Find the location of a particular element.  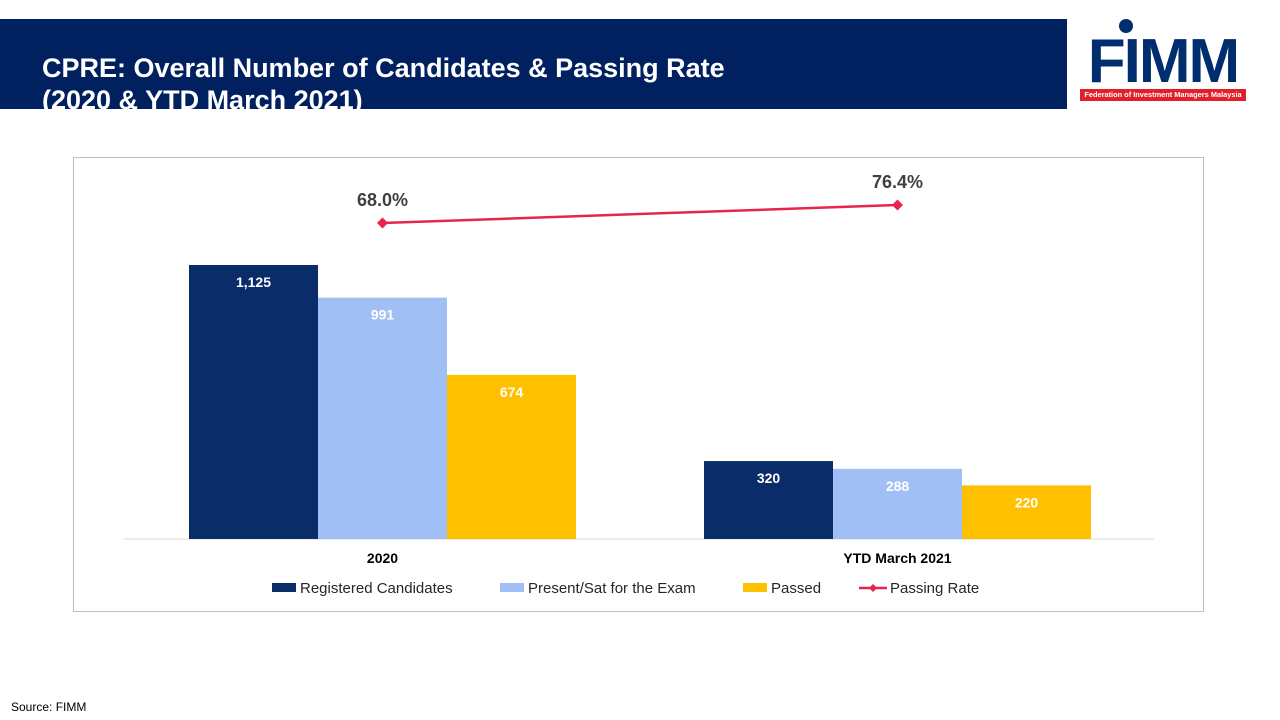

legend-label: Passing Rate is located at coordinates (934, 588).